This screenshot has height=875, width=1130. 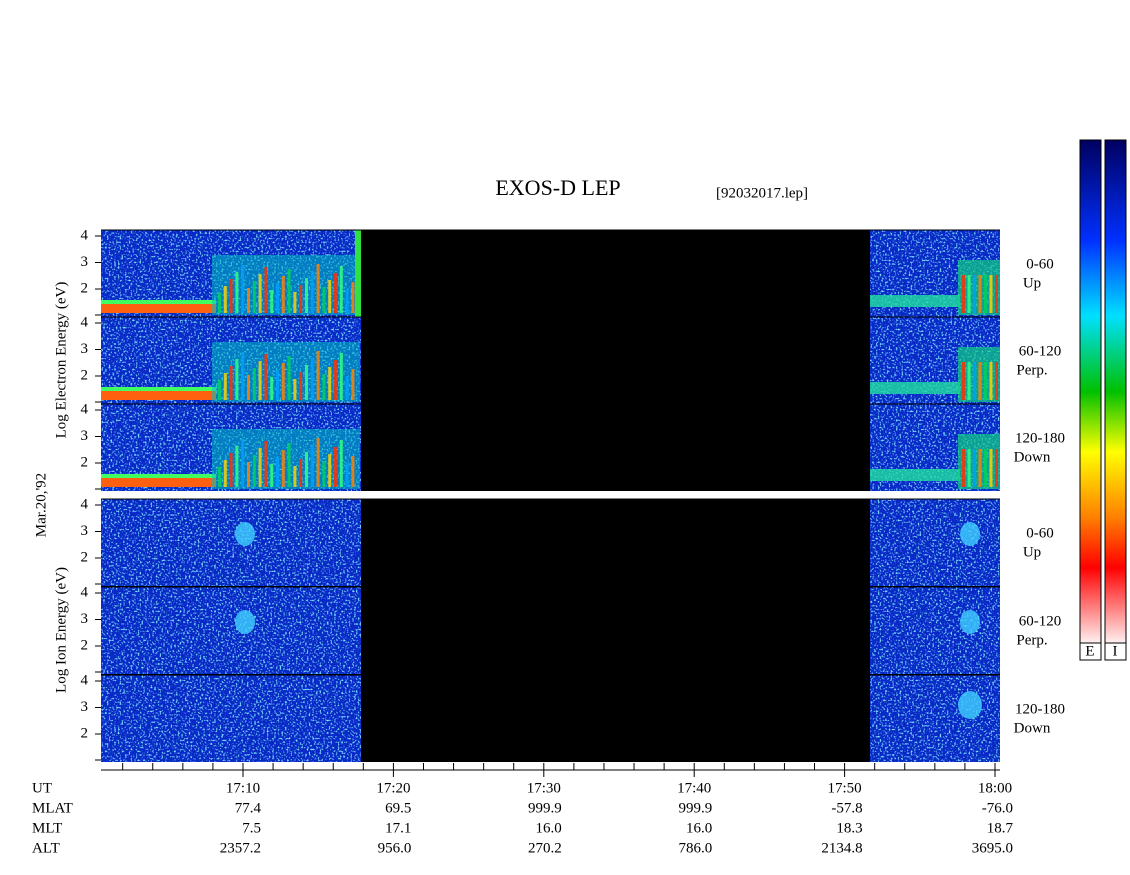 I want to click on row-label: MLAT, so click(x=52, y=808).